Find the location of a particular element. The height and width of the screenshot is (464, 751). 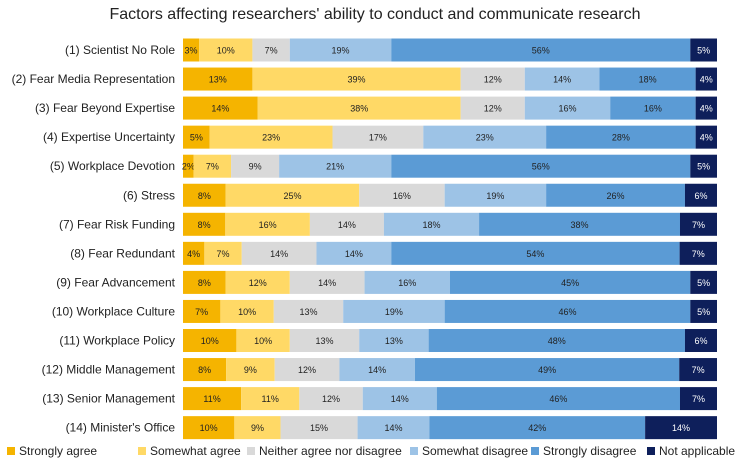

data-label: 56% is located at coordinates (541, 51).